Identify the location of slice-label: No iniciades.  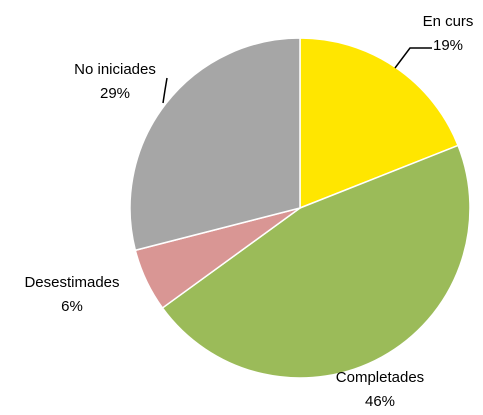
(115, 69).